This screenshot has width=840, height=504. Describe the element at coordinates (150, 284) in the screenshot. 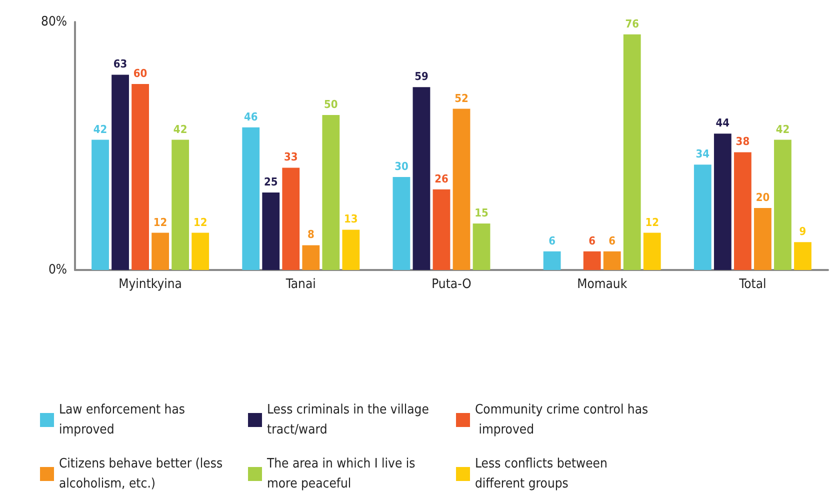

I see `x-tick-label: Myintkyina` at that location.